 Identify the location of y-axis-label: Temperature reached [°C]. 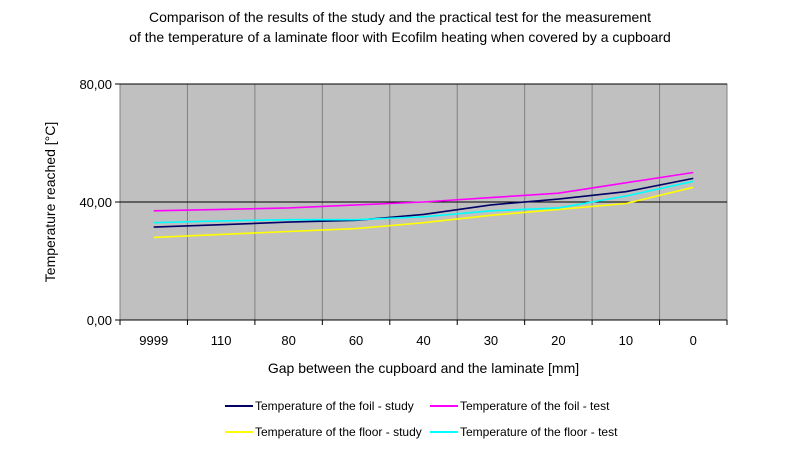
(50, 202).